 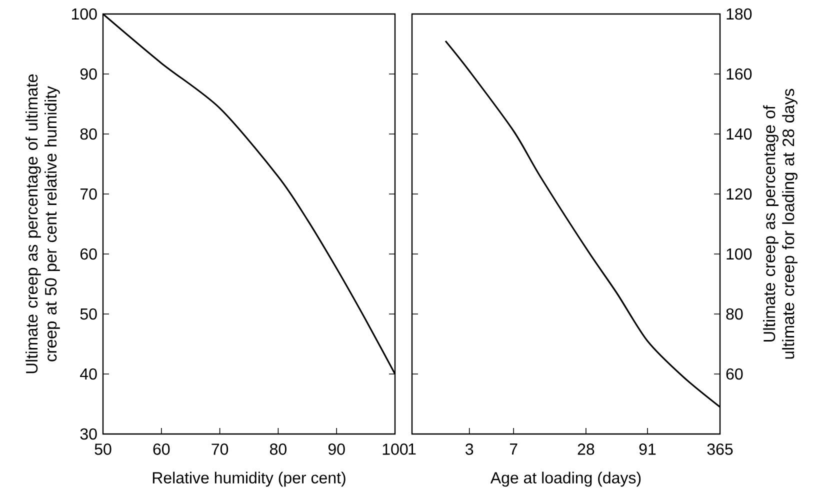 I want to click on y2-tick-label: 140, so click(x=739, y=134).